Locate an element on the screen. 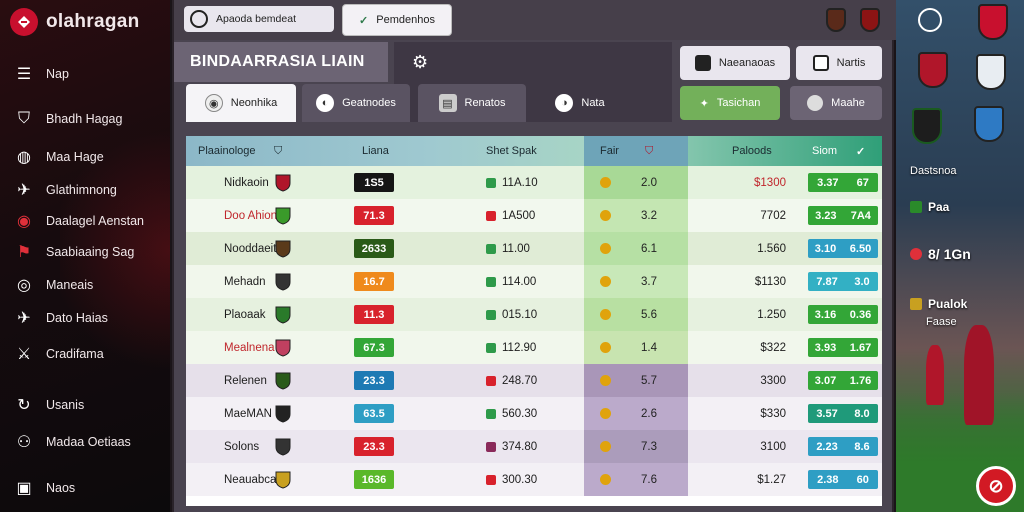  sidebar-item-0: ☰ Nap is located at coordinates (40, 74).